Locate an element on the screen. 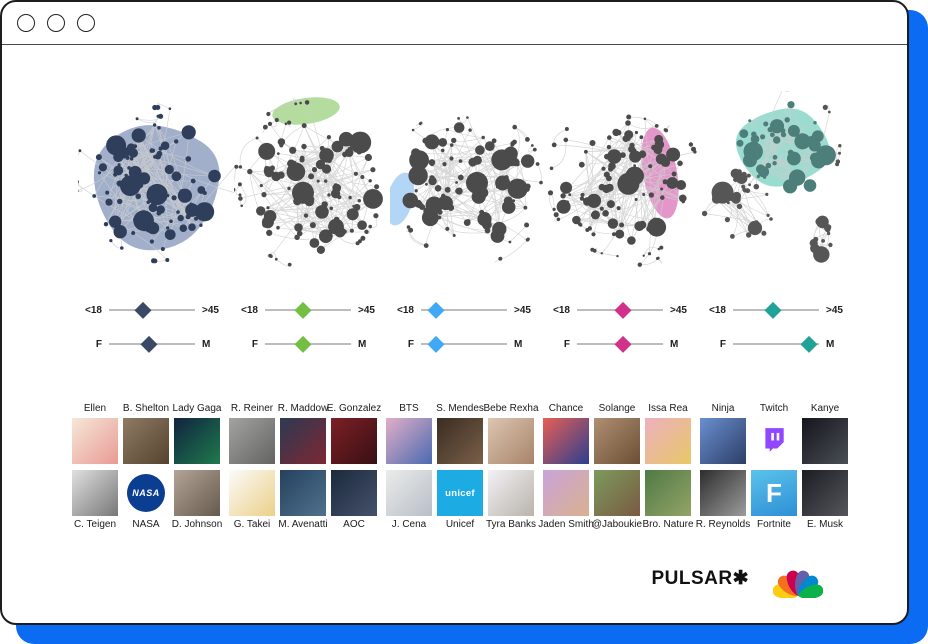  avatar-e-musk is located at coordinates (825, 493).